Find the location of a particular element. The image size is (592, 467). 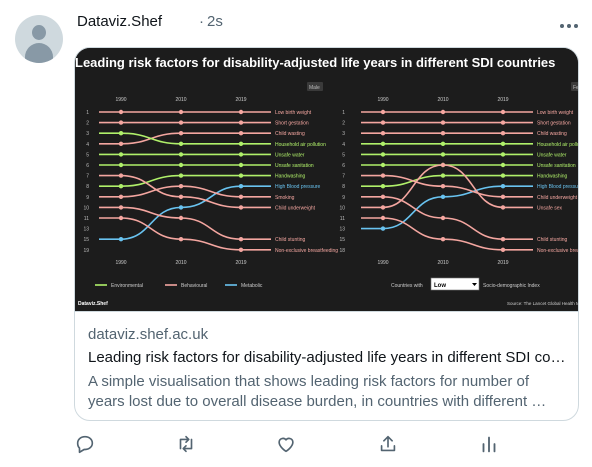

year-label-bottom: 1990 is located at coordinates (120, 263).